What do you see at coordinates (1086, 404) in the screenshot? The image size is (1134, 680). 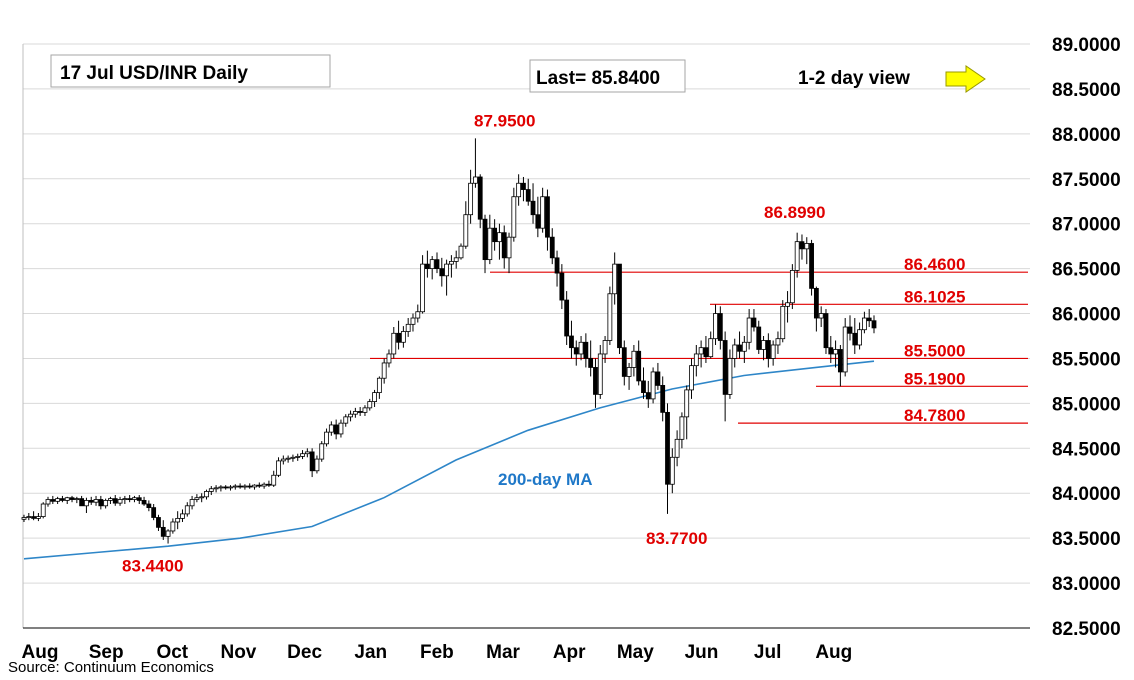 I see `y-tick-label: 85.0000` at bounding box center [1086, 404].